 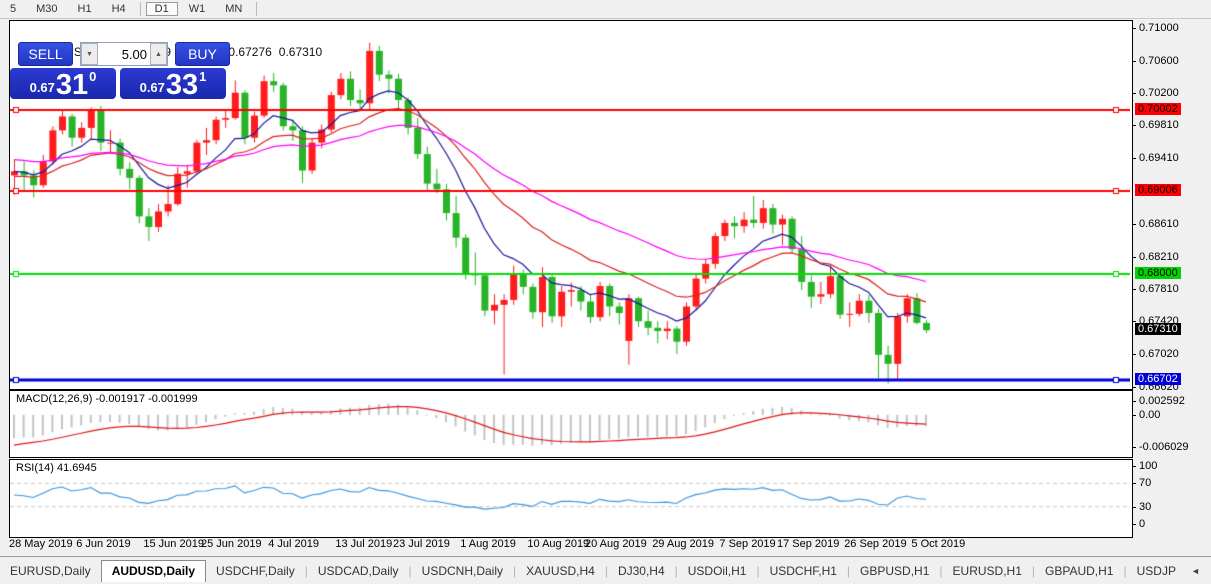 What do you see at coordinates (1208, 574) in the screenshot?
I see `tab-scroll-right-icon: ►` at bounding box center [1208, 574].